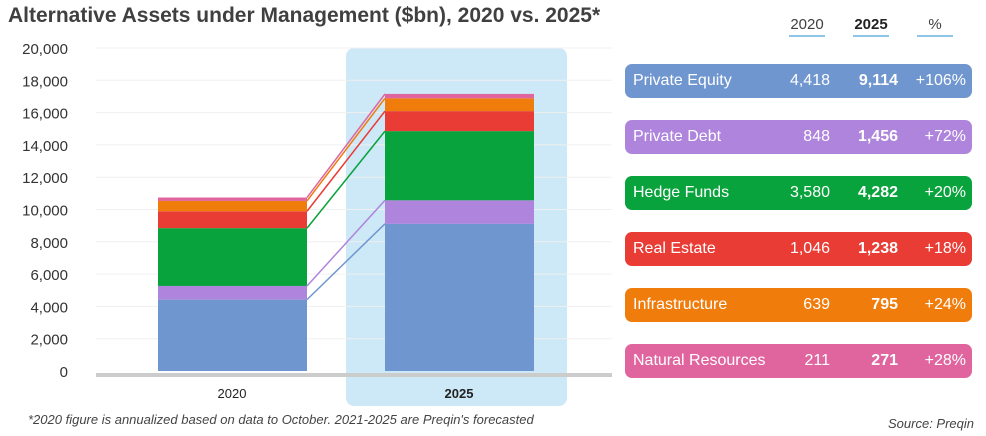  Describe the element at coordinates (816, 136) in the screenshot. I see `value-2020: 848` at that location.